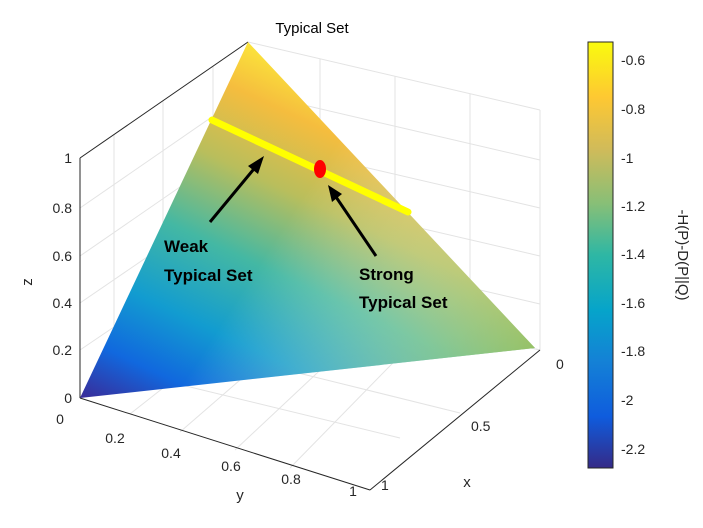 The height and width of the screenshot is (528, 703). I want to click on colorbar-tick: -2, so click(627, 400).